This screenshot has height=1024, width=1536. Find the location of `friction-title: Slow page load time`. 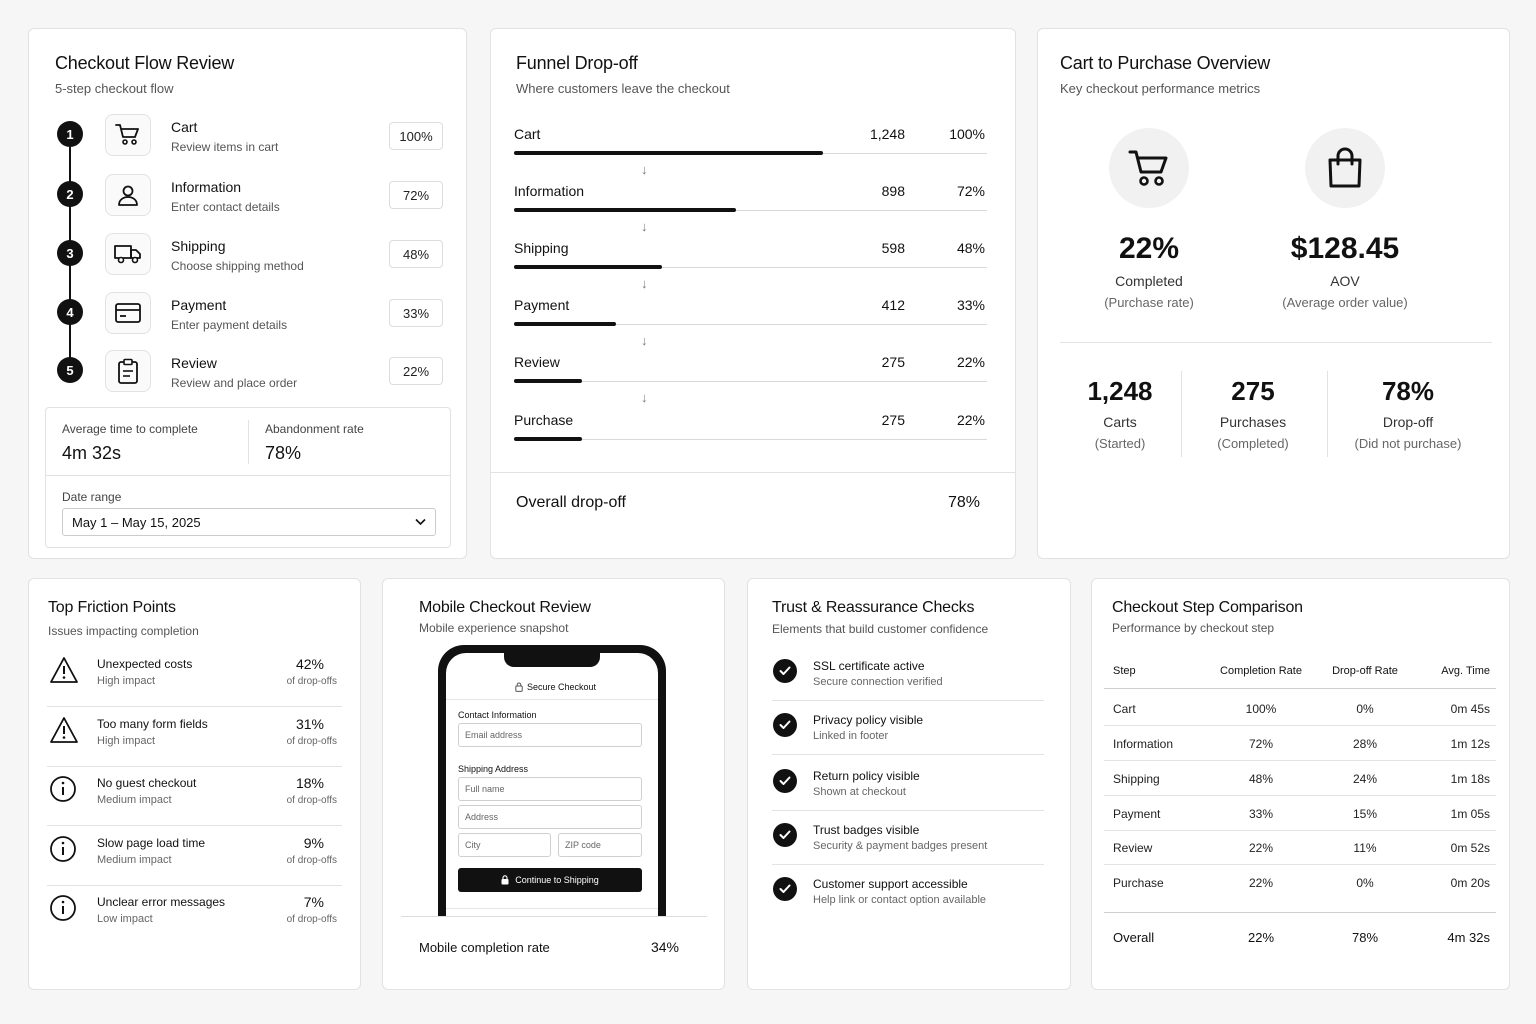

friction-title: Slow page load time is located at coordinates (151, 843).